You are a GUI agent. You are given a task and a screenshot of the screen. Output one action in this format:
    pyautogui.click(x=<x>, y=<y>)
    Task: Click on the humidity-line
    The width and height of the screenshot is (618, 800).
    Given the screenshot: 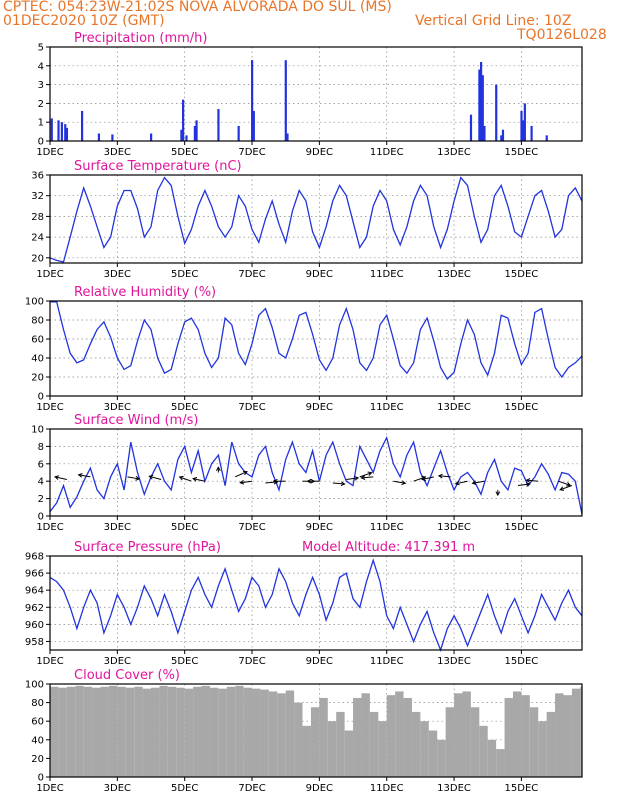 What is the action you would take?
    pyautogui.click(x=316, y=340)
    